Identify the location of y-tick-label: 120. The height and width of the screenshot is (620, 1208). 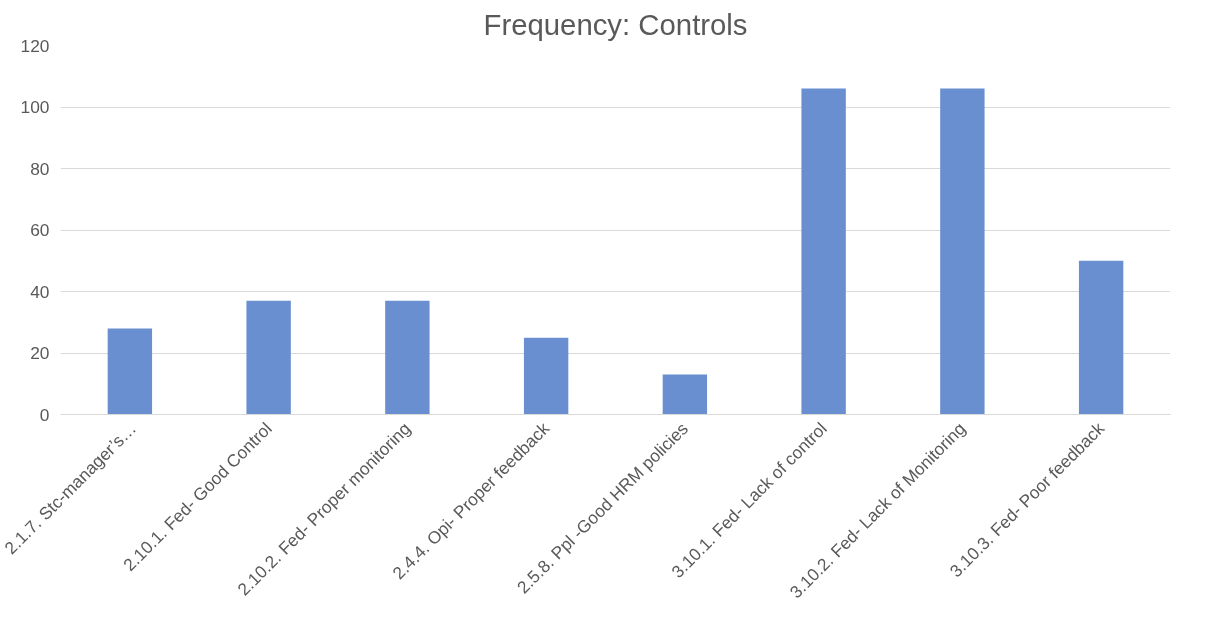
(35, 45).